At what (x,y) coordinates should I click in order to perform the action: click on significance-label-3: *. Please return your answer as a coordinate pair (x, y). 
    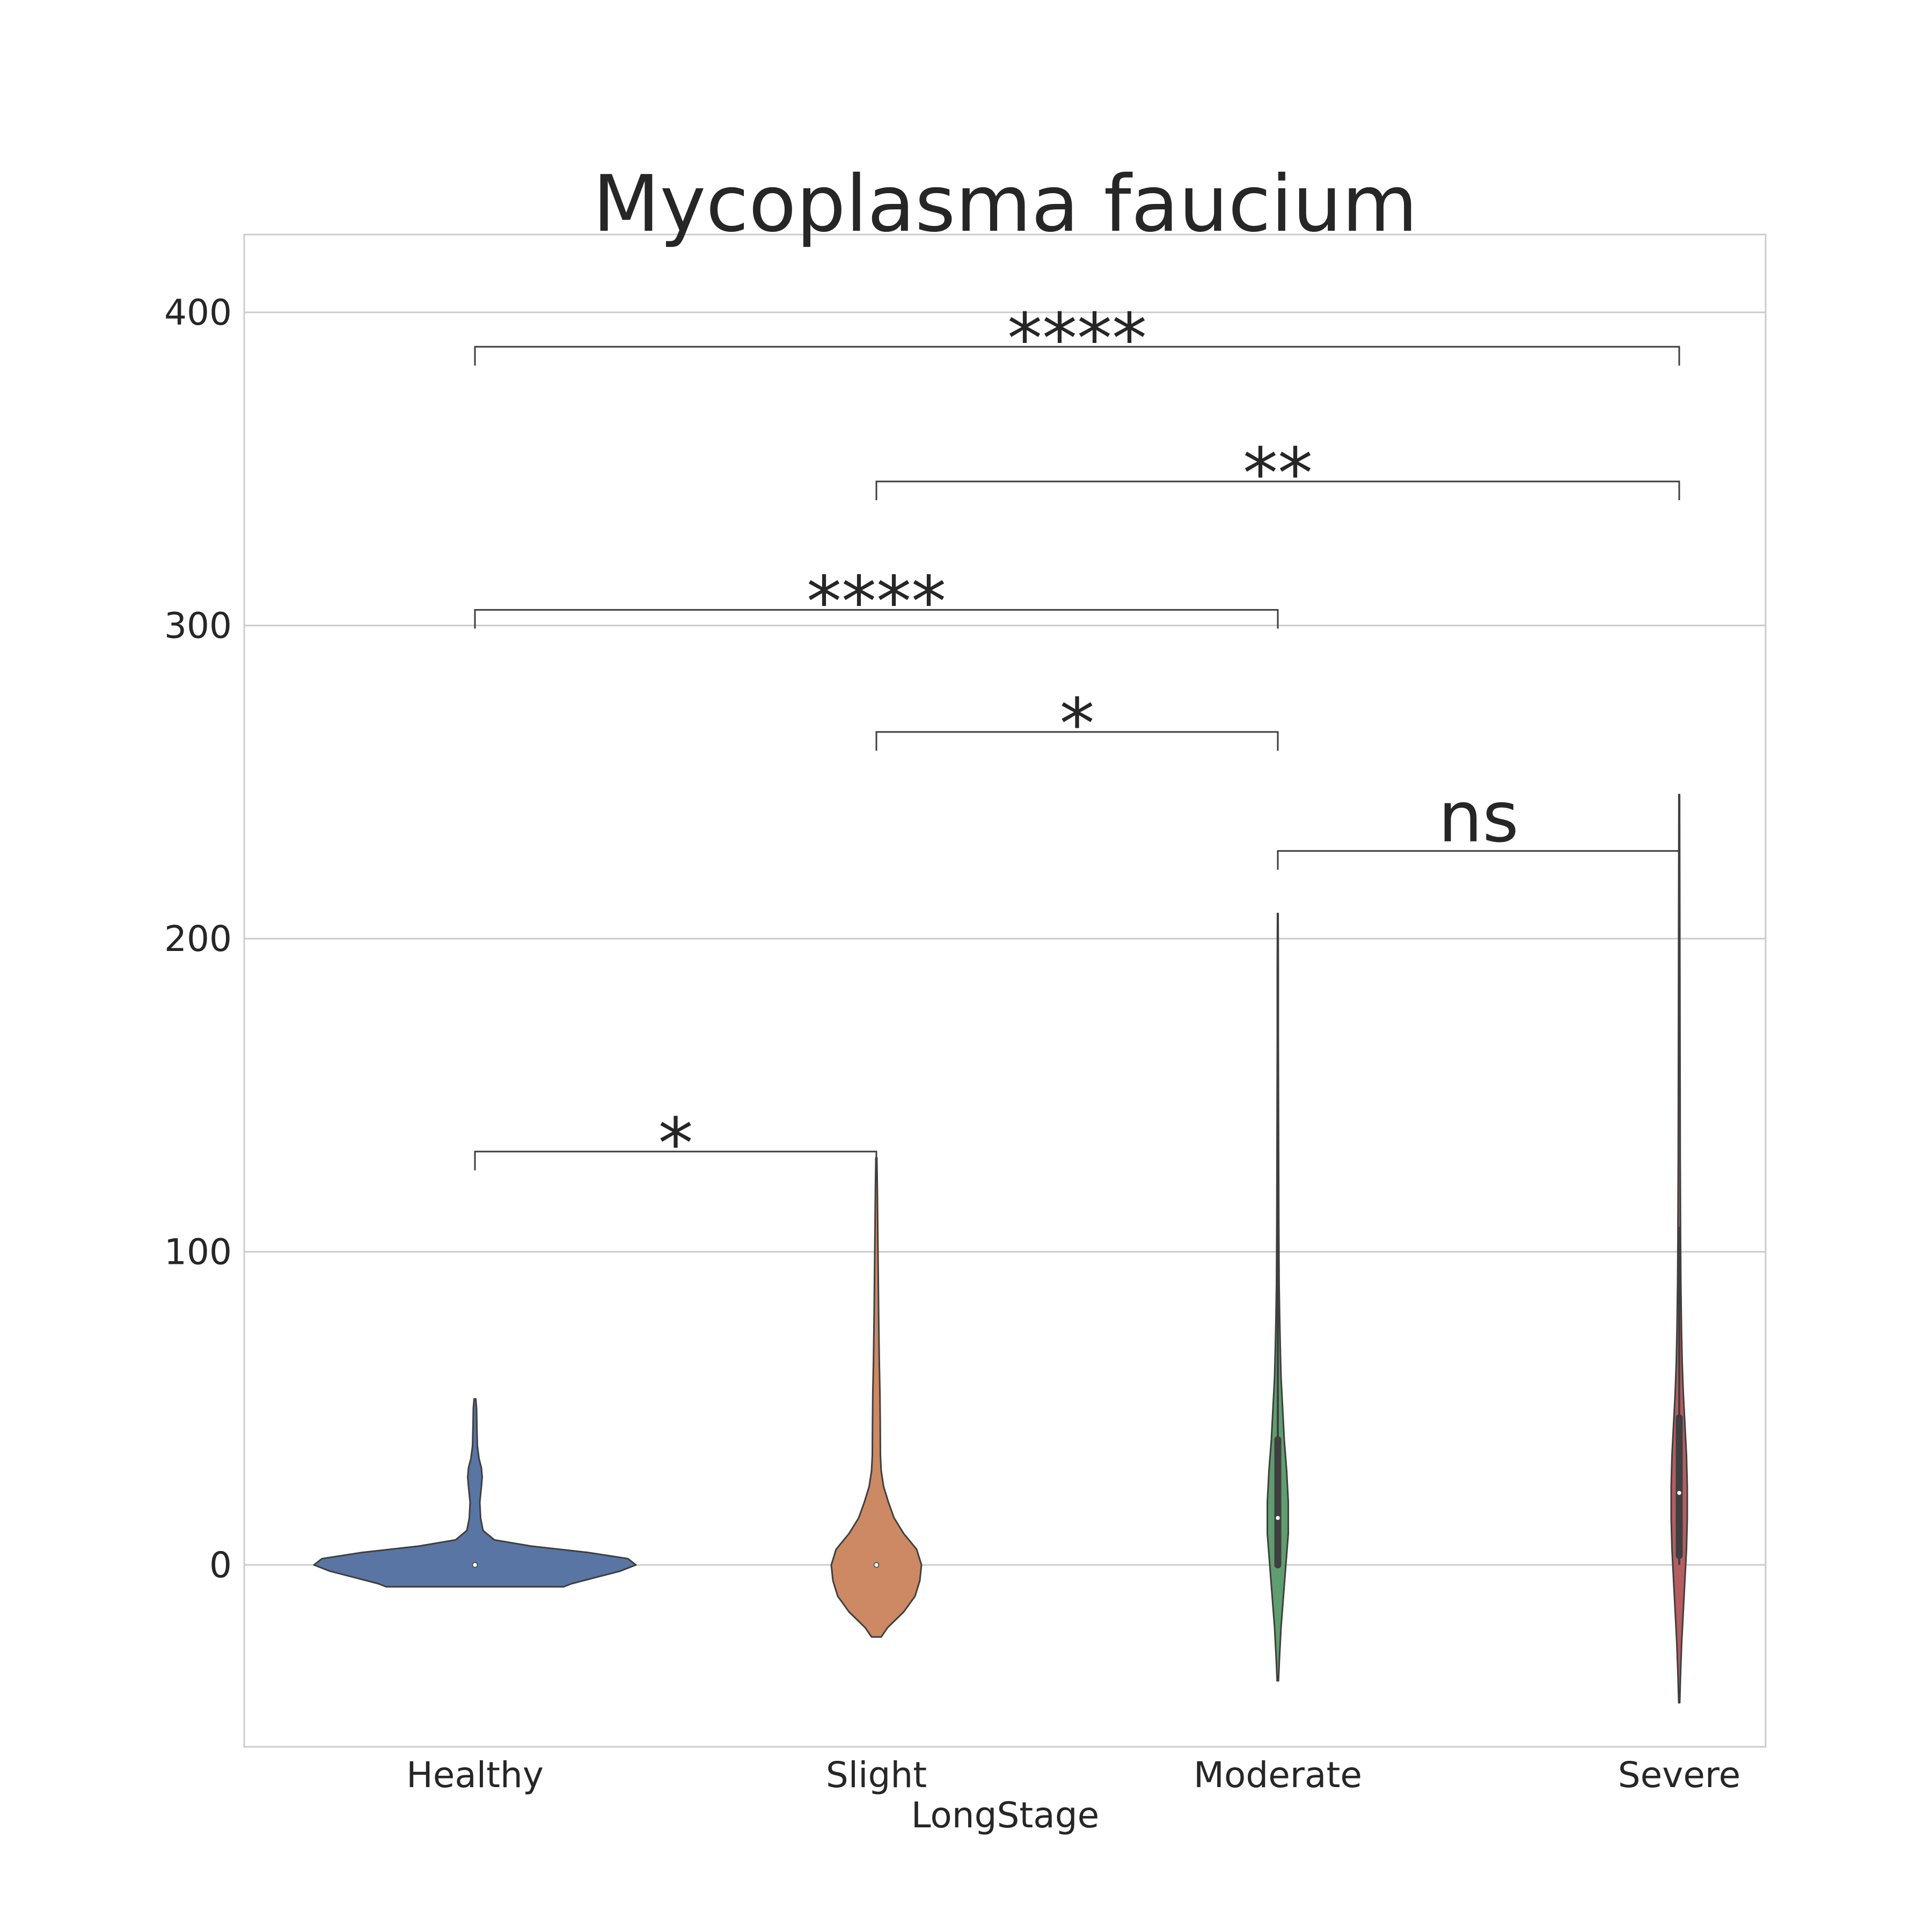
    Looking at the image, I should click on (1077, 724).